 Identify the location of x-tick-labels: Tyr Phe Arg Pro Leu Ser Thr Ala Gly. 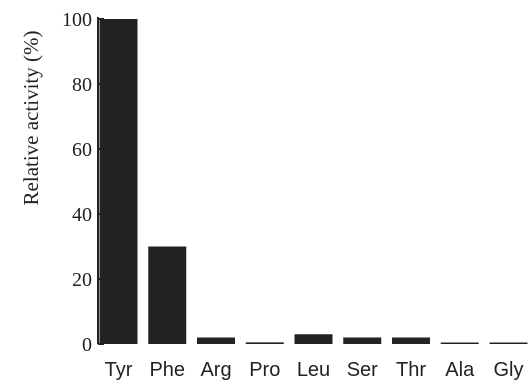
(314, 370).